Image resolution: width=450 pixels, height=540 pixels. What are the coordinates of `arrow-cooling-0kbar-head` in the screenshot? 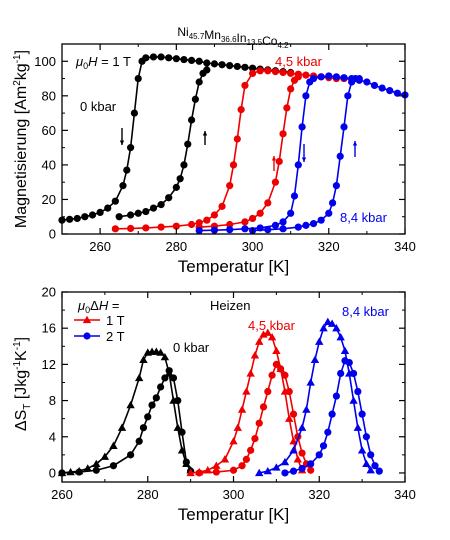 It's located at (122, 142).